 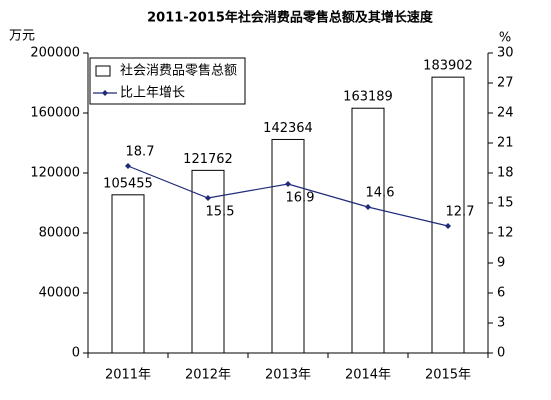 What do you see at coordinates (505, 38) in the screenshot?
I see `y2-axis-label: %` at bounding box center [505, 38].